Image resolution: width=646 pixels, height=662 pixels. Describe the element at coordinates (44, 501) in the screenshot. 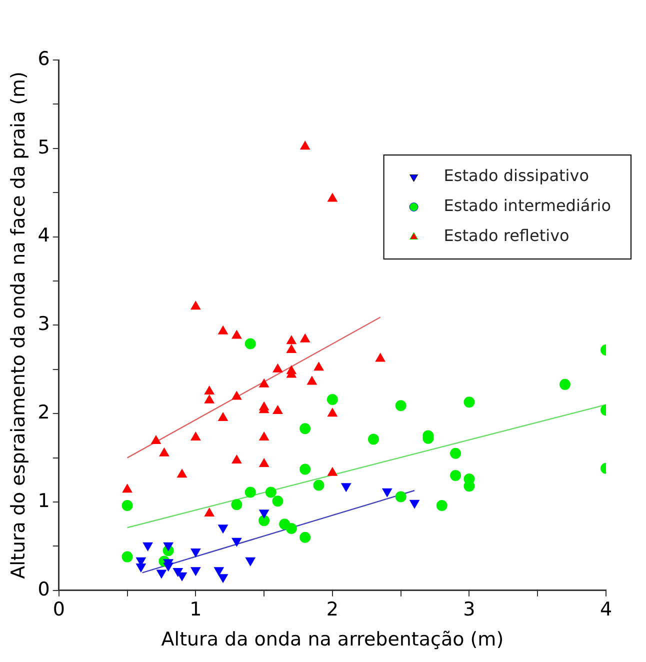

I see `y-tick-label: 1` at that location.